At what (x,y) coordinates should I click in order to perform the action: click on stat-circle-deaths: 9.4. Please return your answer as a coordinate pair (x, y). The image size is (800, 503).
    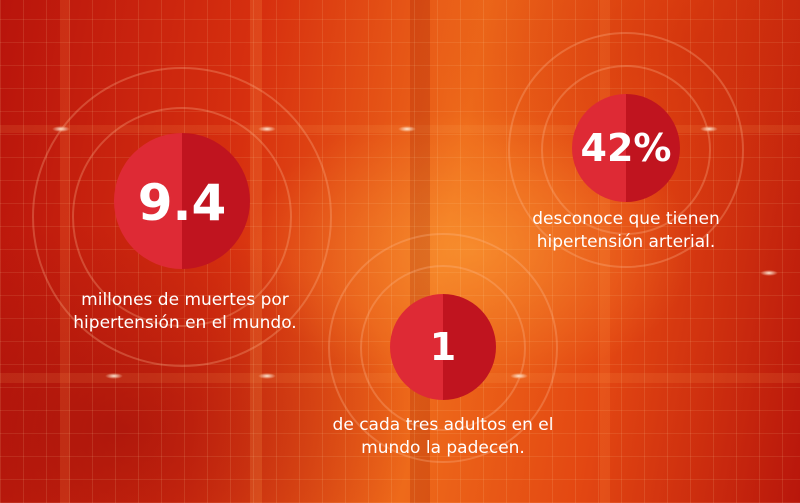
    Looking at the image, I should click on (182, 201).